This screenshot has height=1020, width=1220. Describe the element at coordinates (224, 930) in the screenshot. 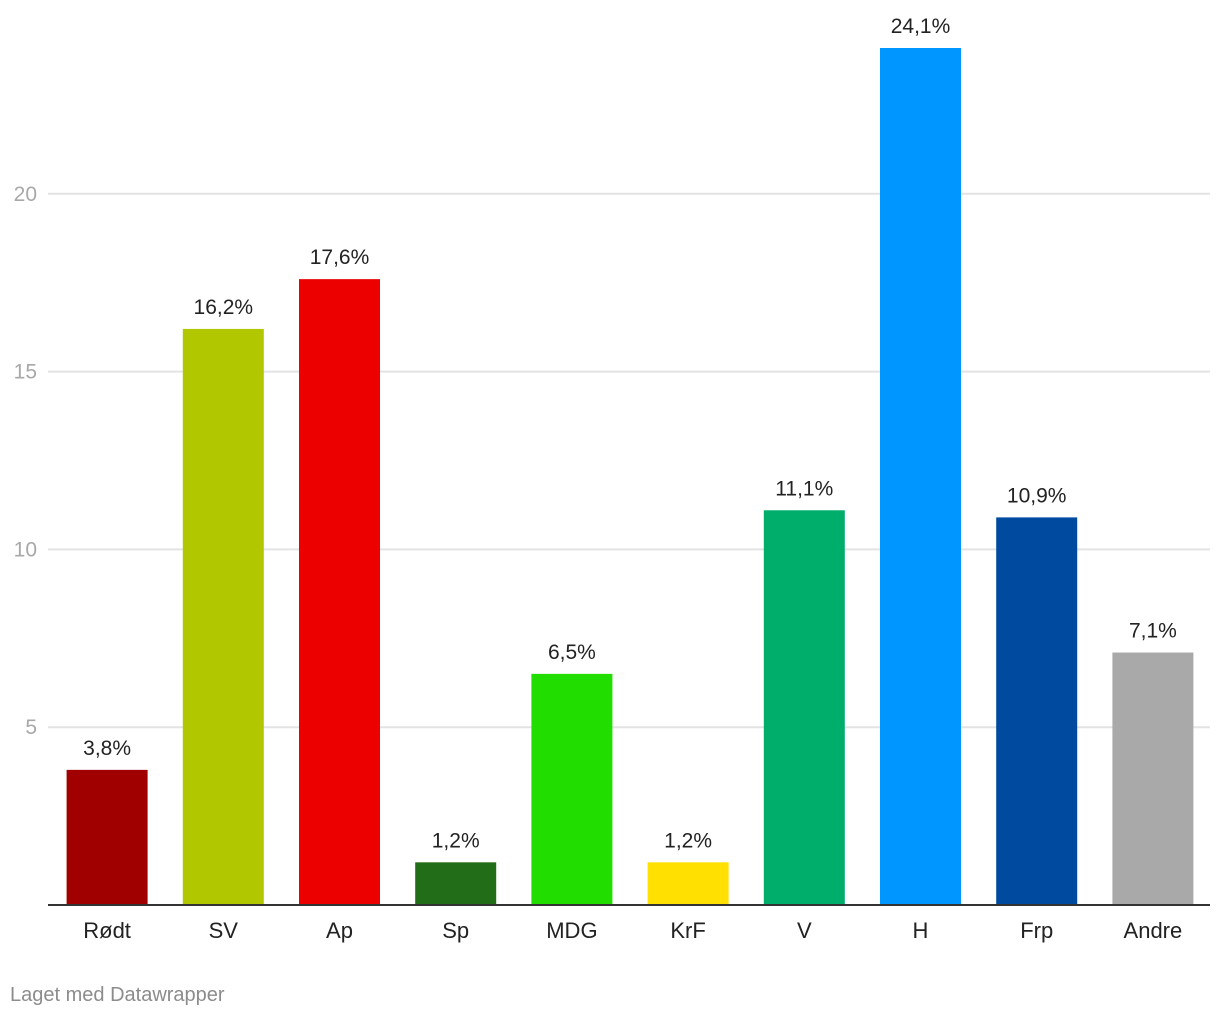

I see `category-label: SV` at that location.